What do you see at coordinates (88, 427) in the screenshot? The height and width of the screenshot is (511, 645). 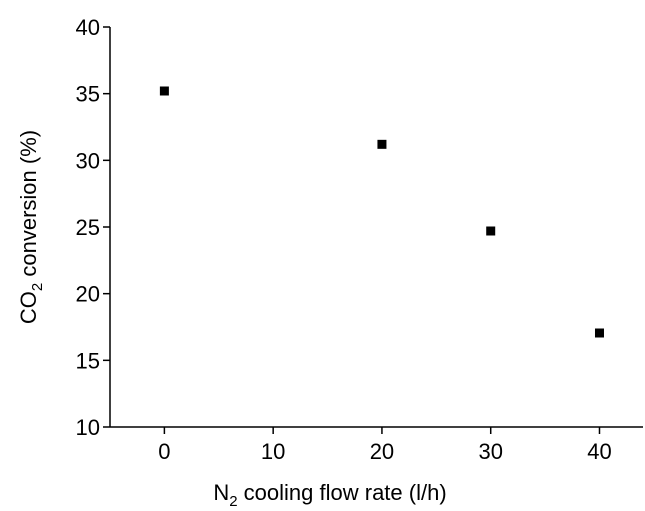 I see `y-tick-label: 10` at bounding box center [88, 427].